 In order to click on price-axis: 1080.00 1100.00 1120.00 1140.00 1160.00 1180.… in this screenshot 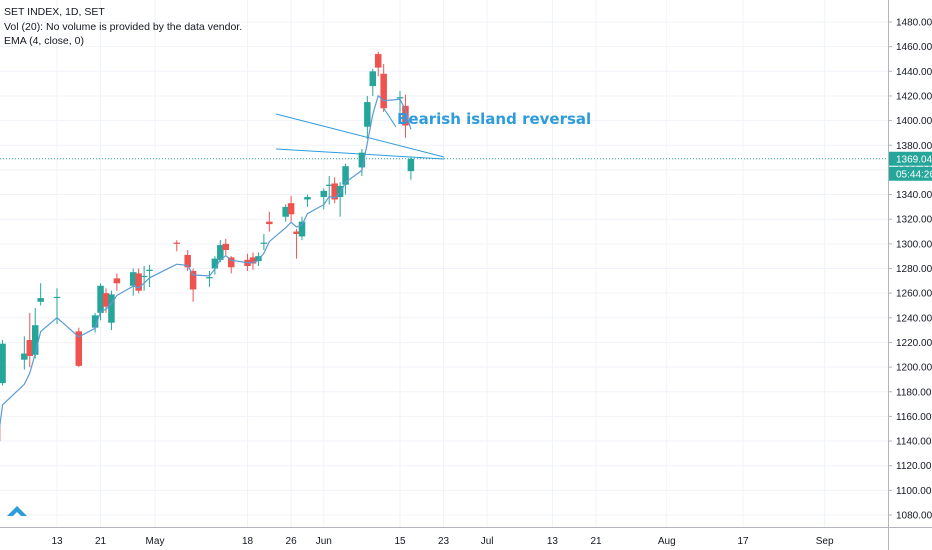, I will do `click(910, 270)`.